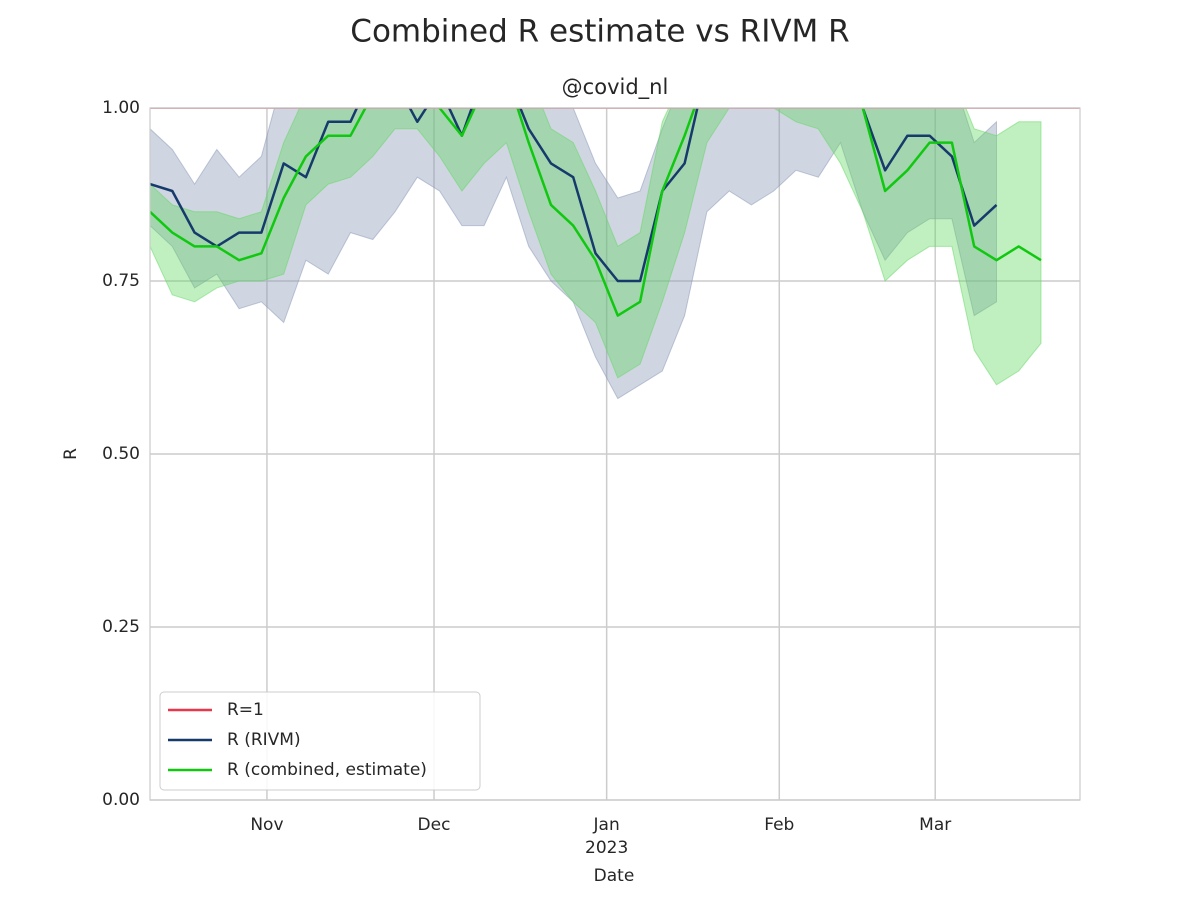 The image size is (1200, 904). Describe the element at coordinates (266, 825) in the screenshot. I see `x-tick-label: Nov` at that location.